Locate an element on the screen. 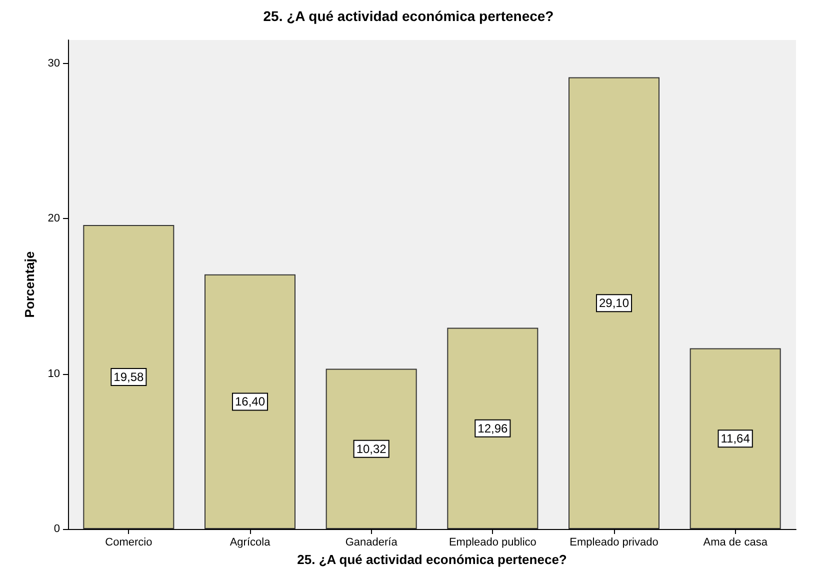  data-label: 11,64 is located at coordinates (735, 439).